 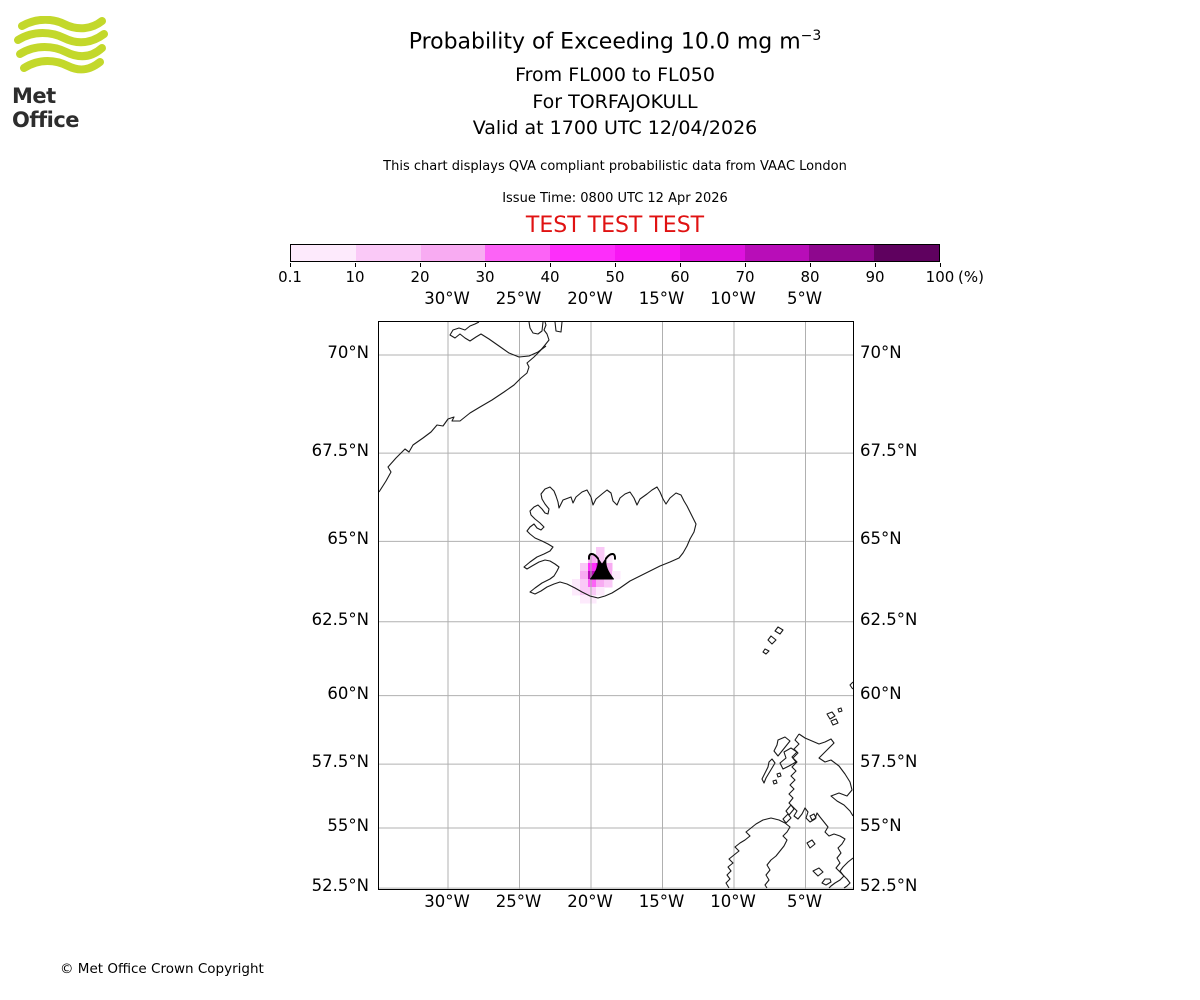 I want to click on subtitle-valid-time: Valid at 1700 UTC 12/04/2026, so click(x=615, y=128).